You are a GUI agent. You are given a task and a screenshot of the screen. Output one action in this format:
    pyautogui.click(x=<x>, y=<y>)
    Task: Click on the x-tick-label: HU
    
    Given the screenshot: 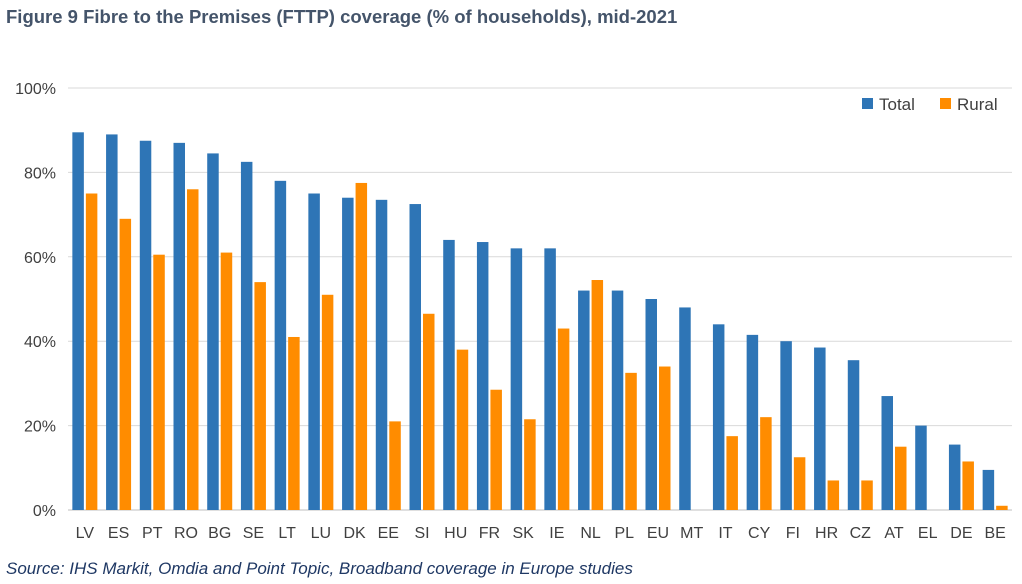 What is the action you would take?
    pyautogui.click(x=455, y=533)
    